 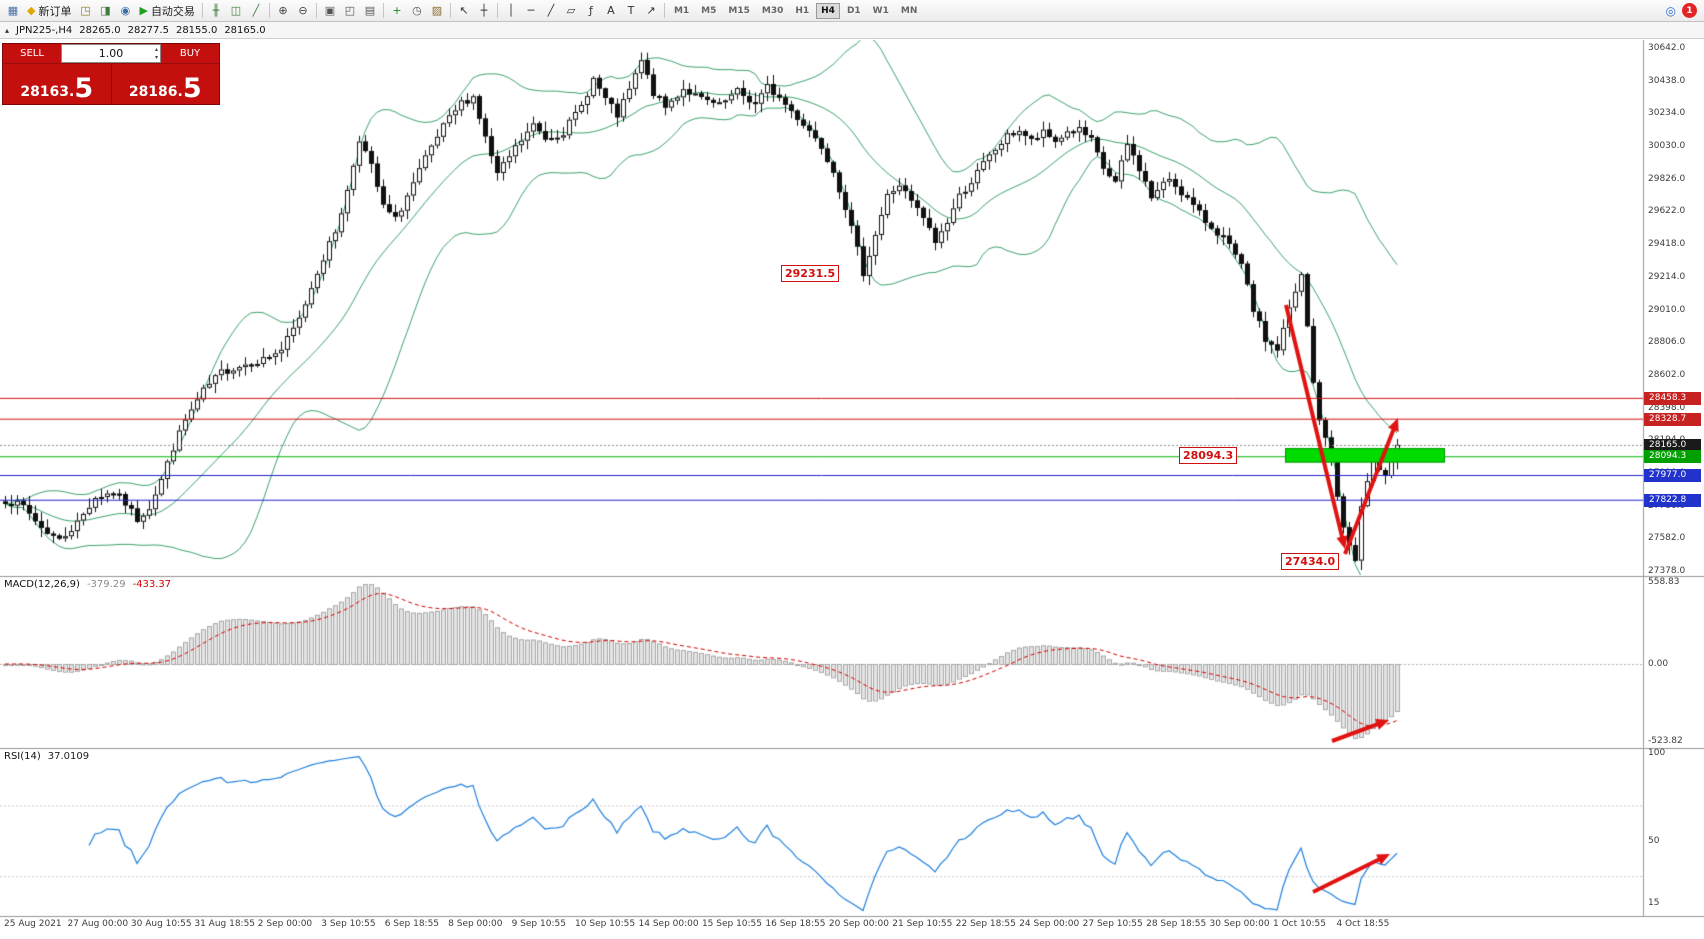 I want to click on channel-icon: ▱, so click(x=571, y=10).